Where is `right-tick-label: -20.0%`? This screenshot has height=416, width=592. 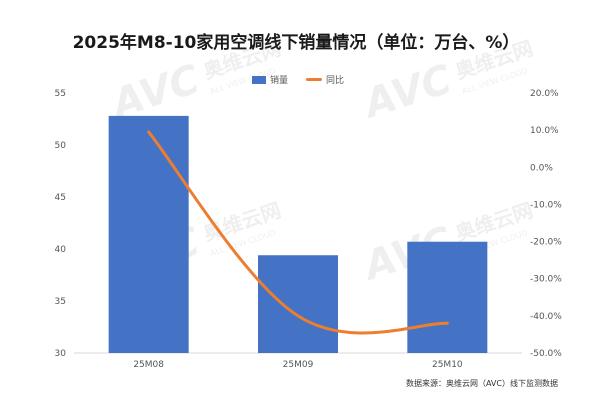
right-tick-label: -20.0% is located at coordinates (546, 243).